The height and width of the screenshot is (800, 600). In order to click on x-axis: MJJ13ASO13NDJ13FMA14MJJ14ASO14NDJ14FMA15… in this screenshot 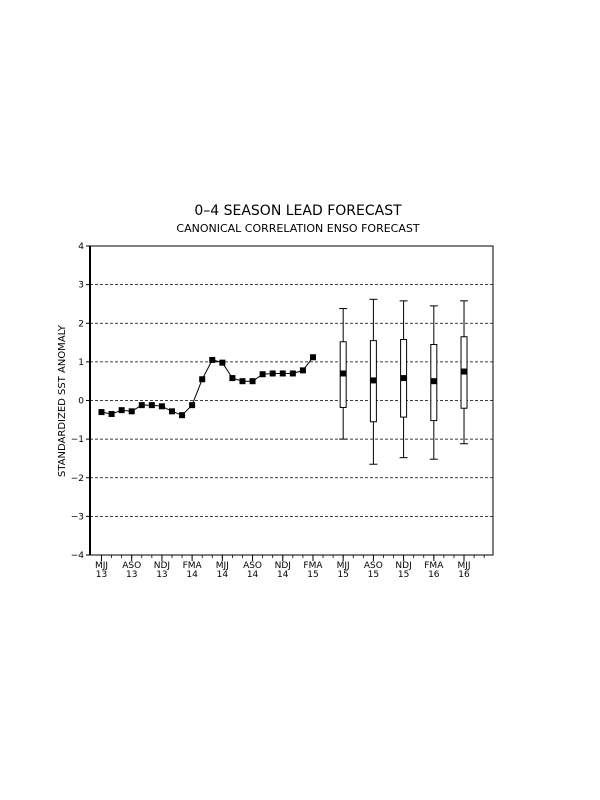, I will do `click(290, 567)`.